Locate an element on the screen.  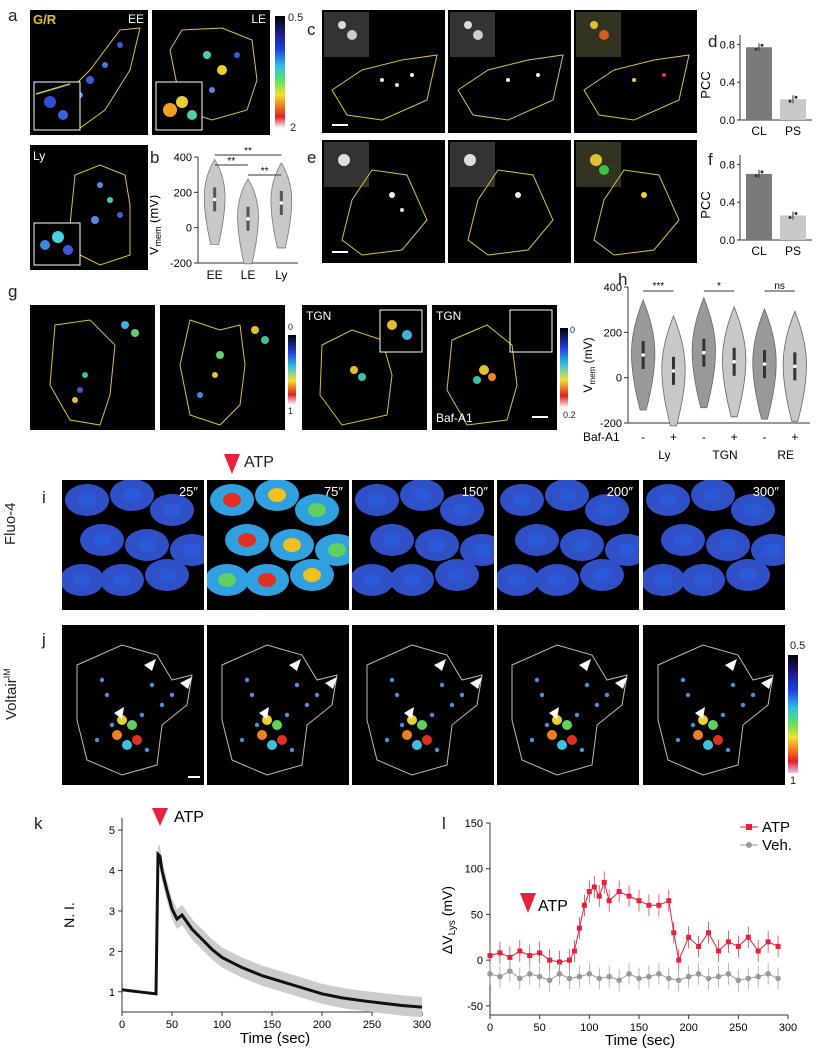
l-legend-marker is located at coordinates (749, 845).